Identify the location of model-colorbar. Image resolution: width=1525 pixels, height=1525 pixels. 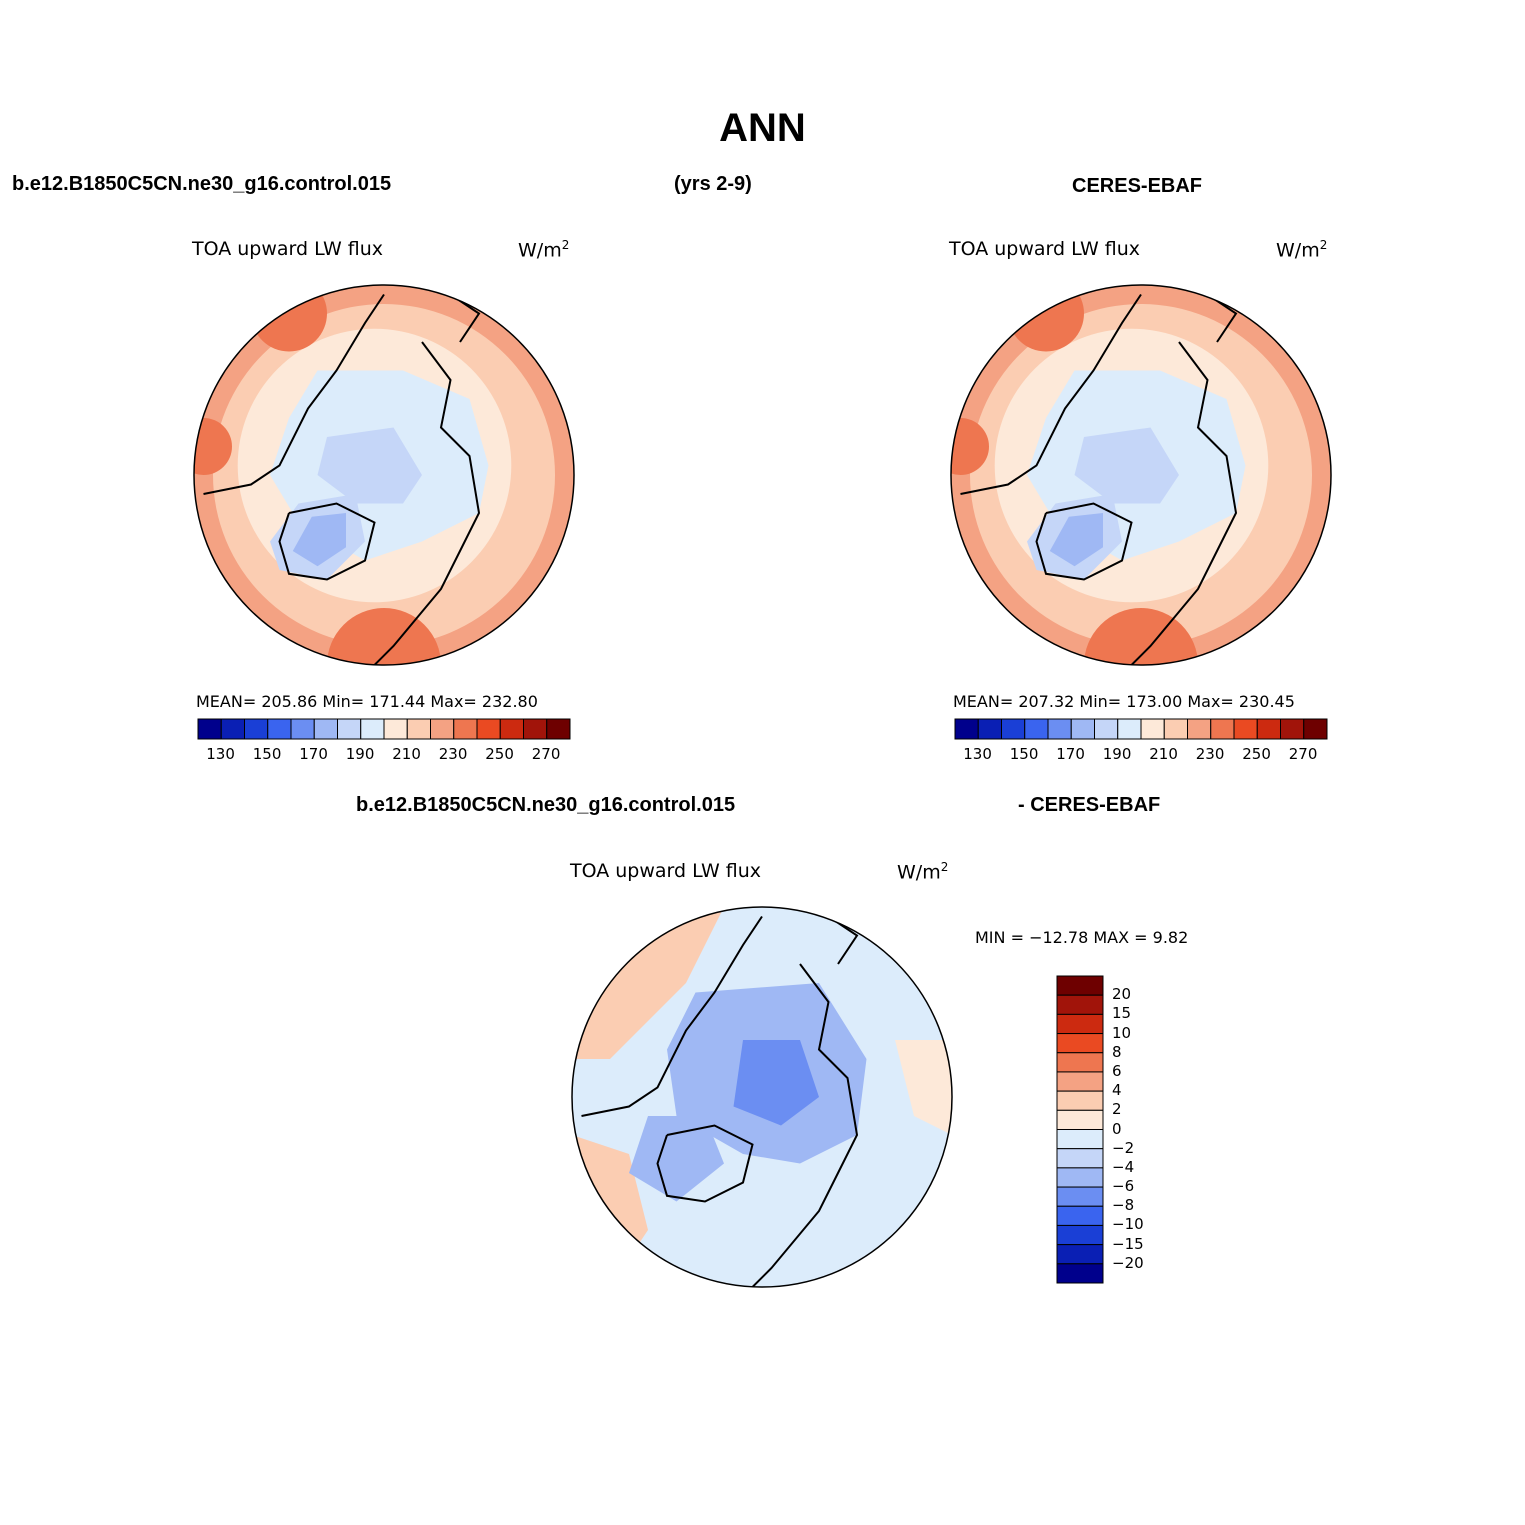
(384, 729).